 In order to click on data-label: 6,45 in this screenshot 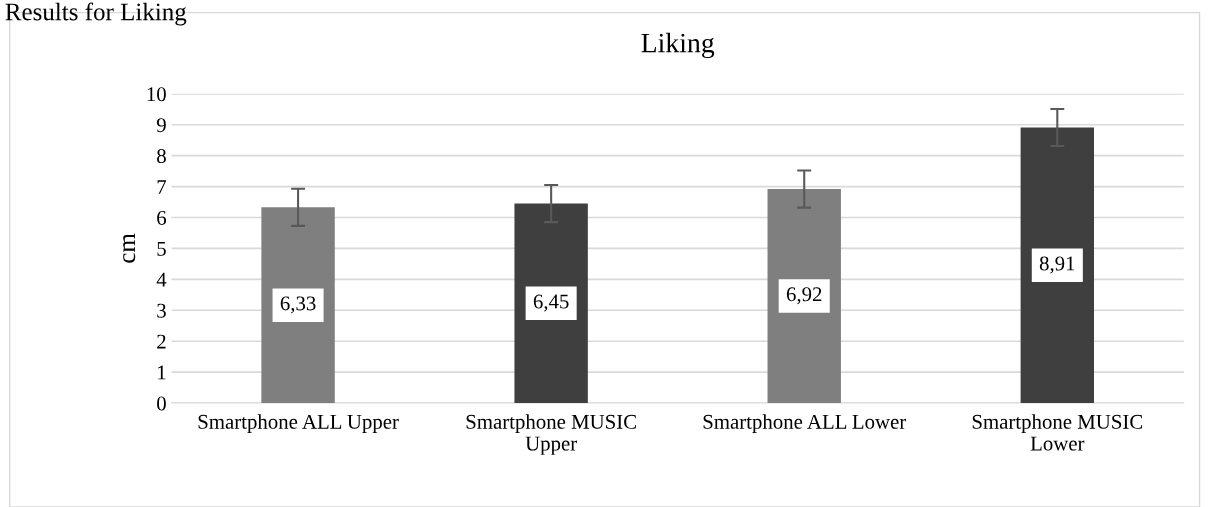, I will do `click(551, 303)`.